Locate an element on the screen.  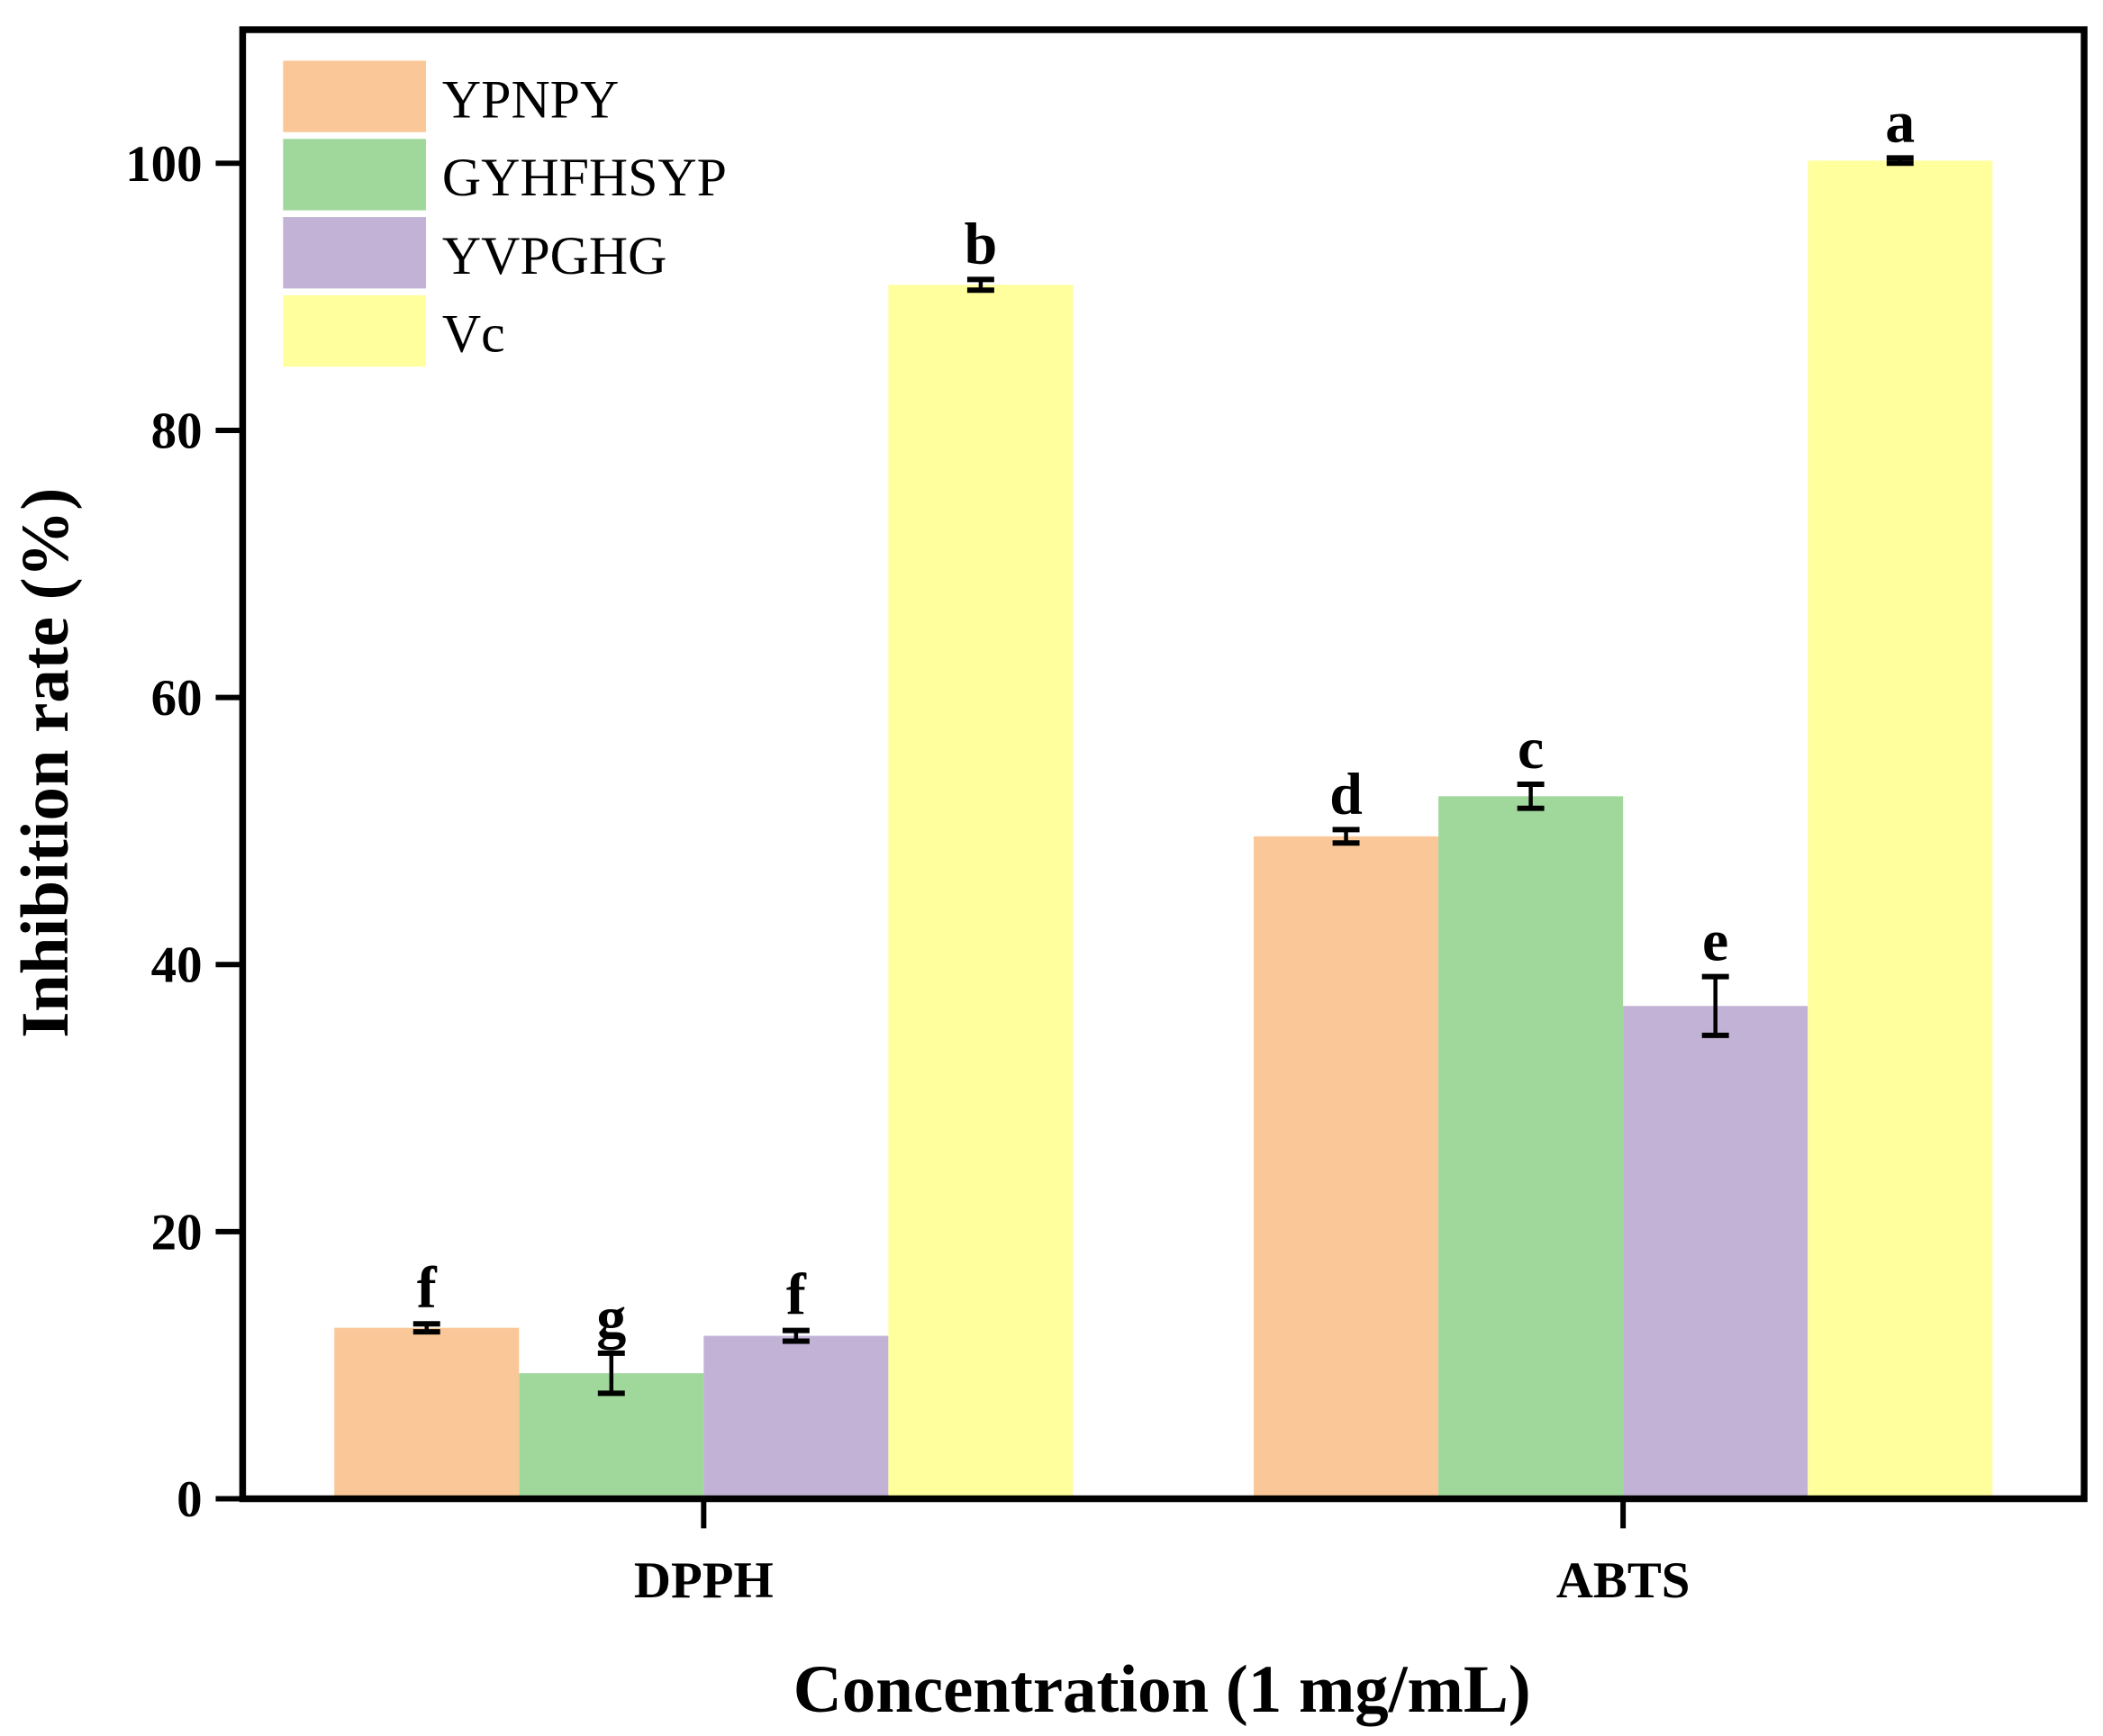
y-axis-label: Inhibition rate (%) is located at coordinates (46, 763).